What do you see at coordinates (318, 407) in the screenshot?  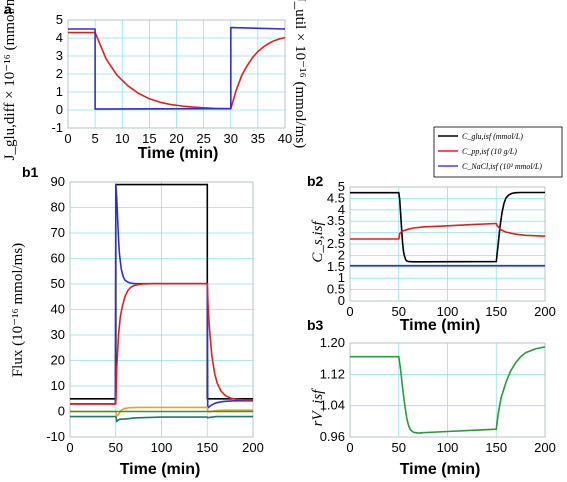 I see `b3-y-title: rV_isf` at bounding box center [318, 407].